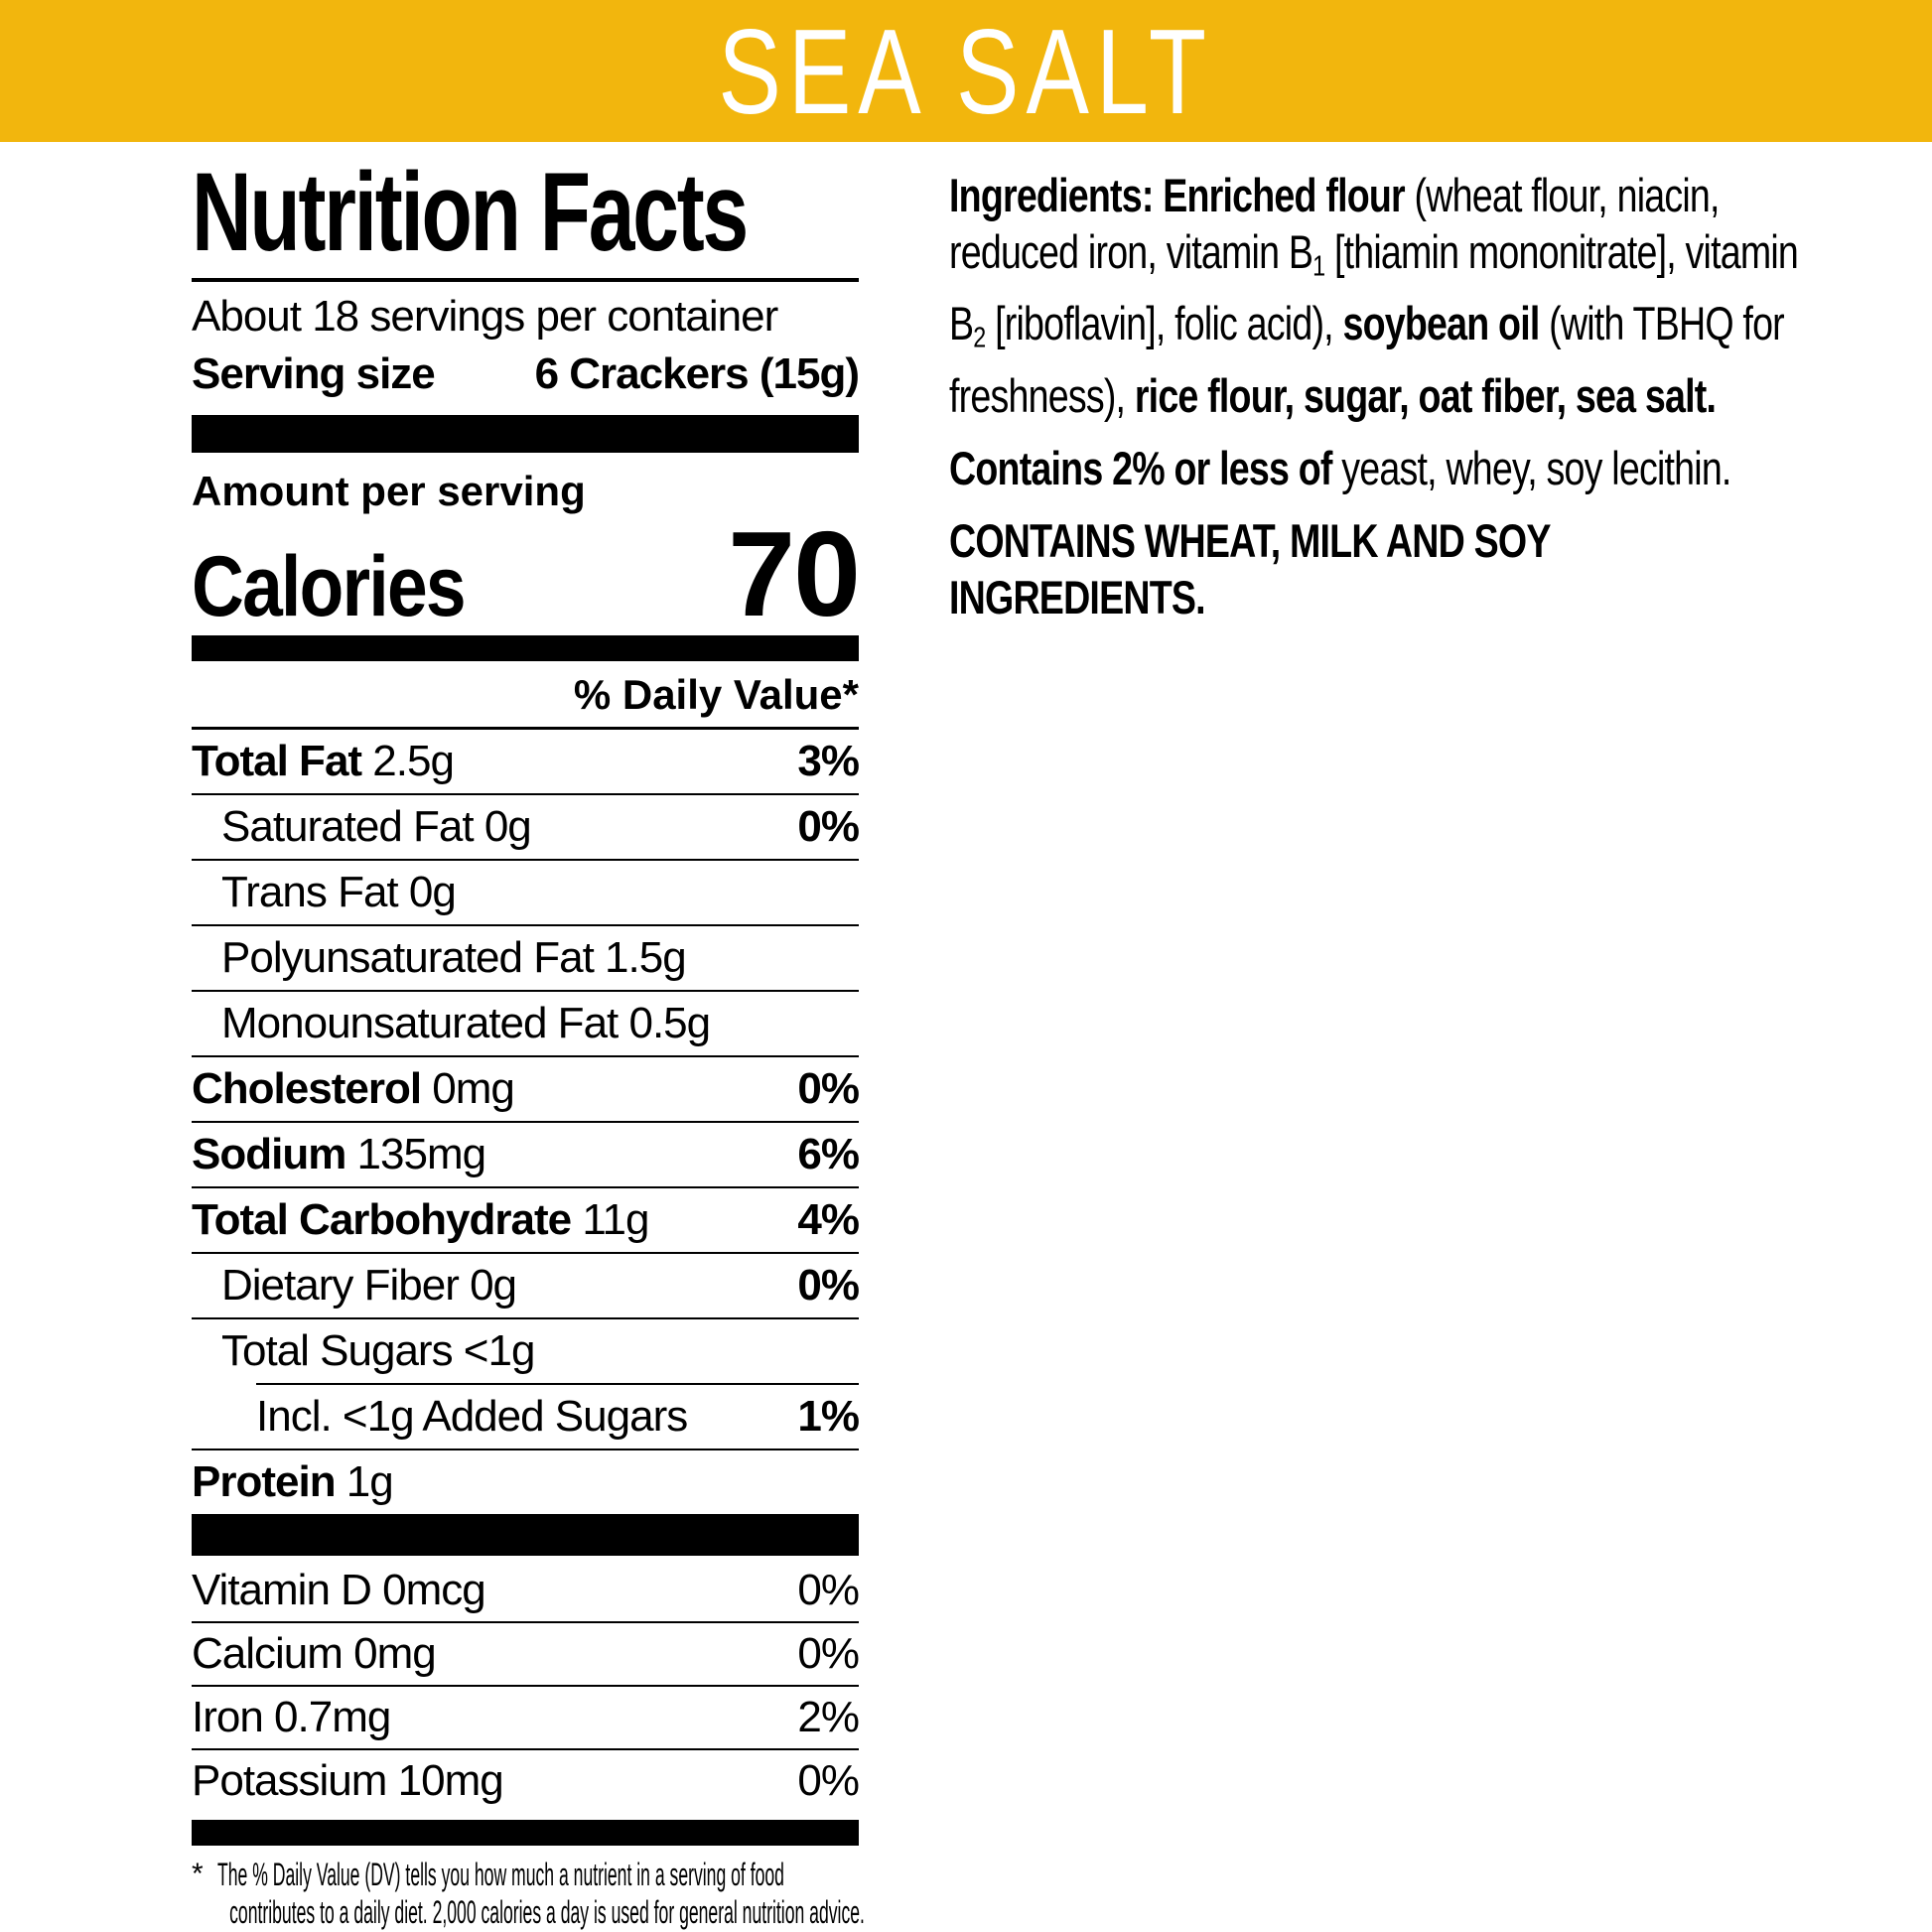  I want to click on nutrient-row: Incl. <1g Added Sugars 1%, so click(526, 1417).